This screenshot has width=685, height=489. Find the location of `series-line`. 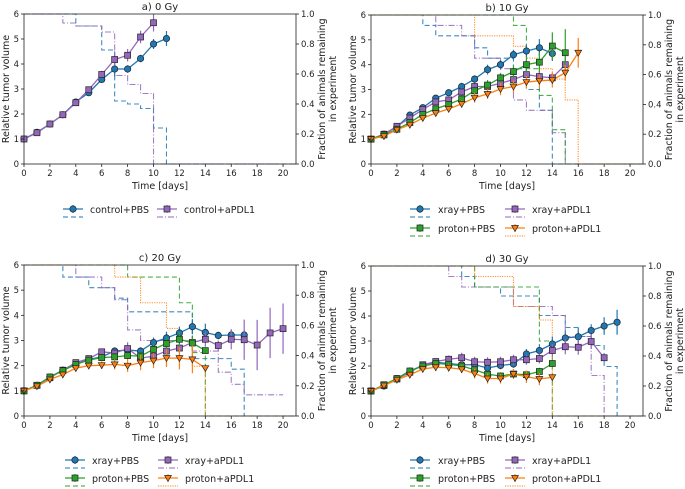

series-line is located at coordinates (89, 81).